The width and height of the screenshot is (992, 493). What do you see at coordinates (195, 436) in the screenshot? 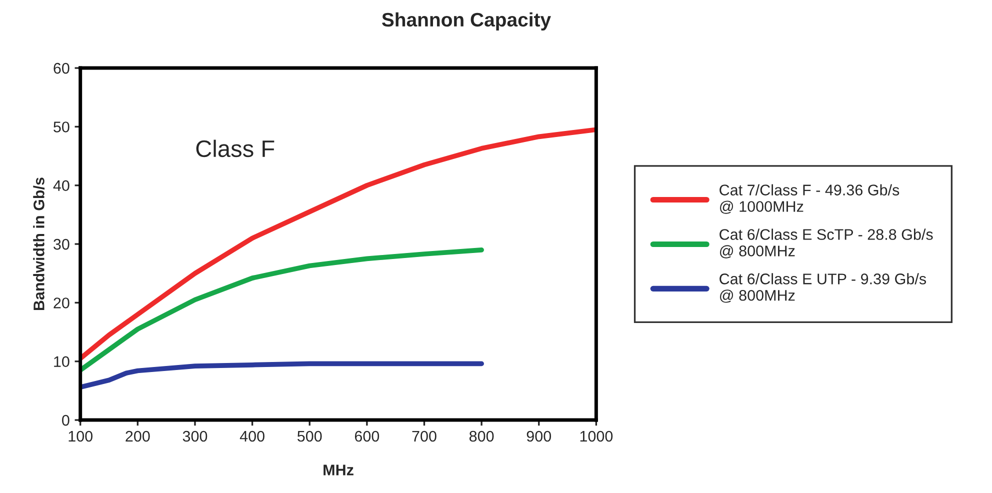
I see `x-tick-label: 300` at bounding box center [195, 436].